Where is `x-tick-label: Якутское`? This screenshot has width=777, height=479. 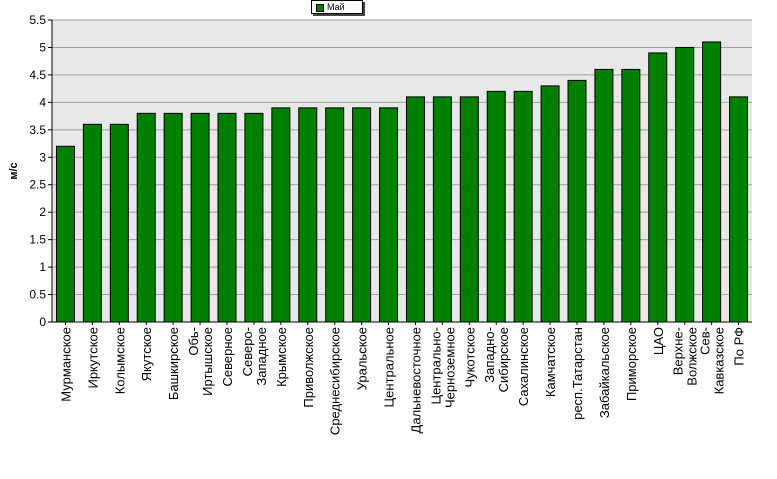
x-tick-label: Якутское is located at coordinates (146, 354).